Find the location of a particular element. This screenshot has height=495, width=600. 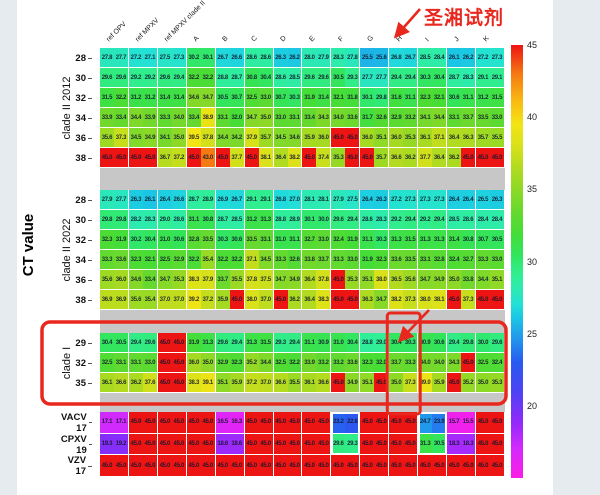

heatmap-cell-pair: 30.3 30.6 is located at coordinates (230, 240).